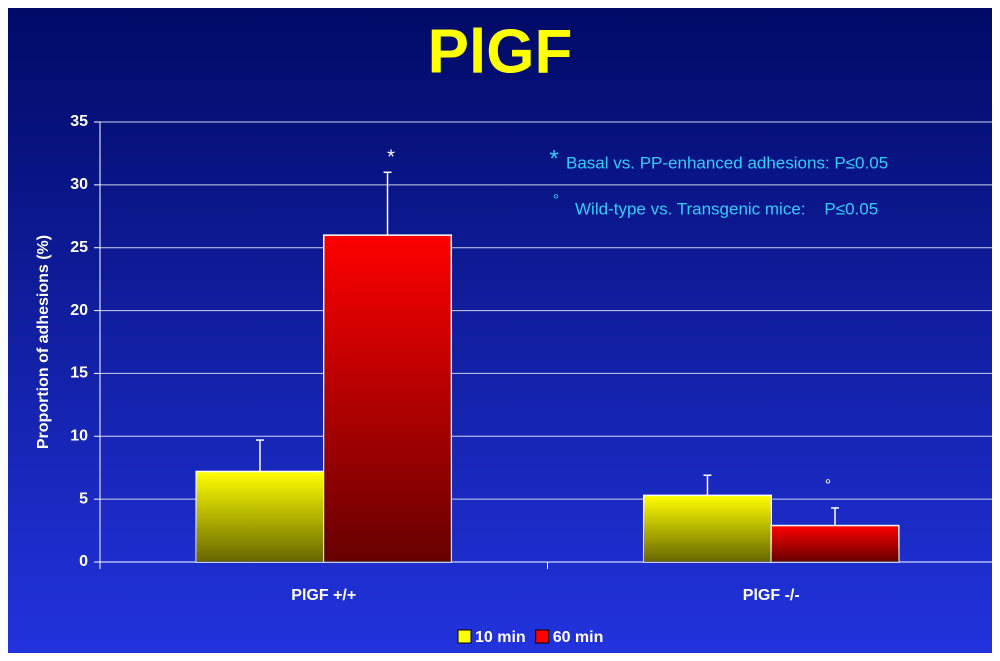  What do you see at coordinates (79, 310) in the screenshot?
I see `y-tick-label: 20` at bounding box center [79, 310].